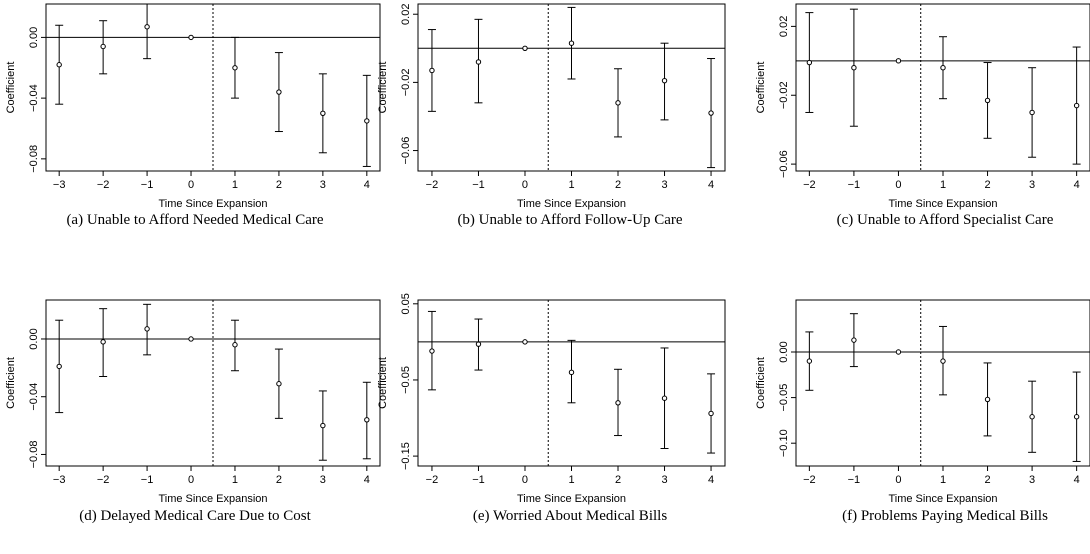  I want to click on y-tick-label: −0.06, so click(406, 151).